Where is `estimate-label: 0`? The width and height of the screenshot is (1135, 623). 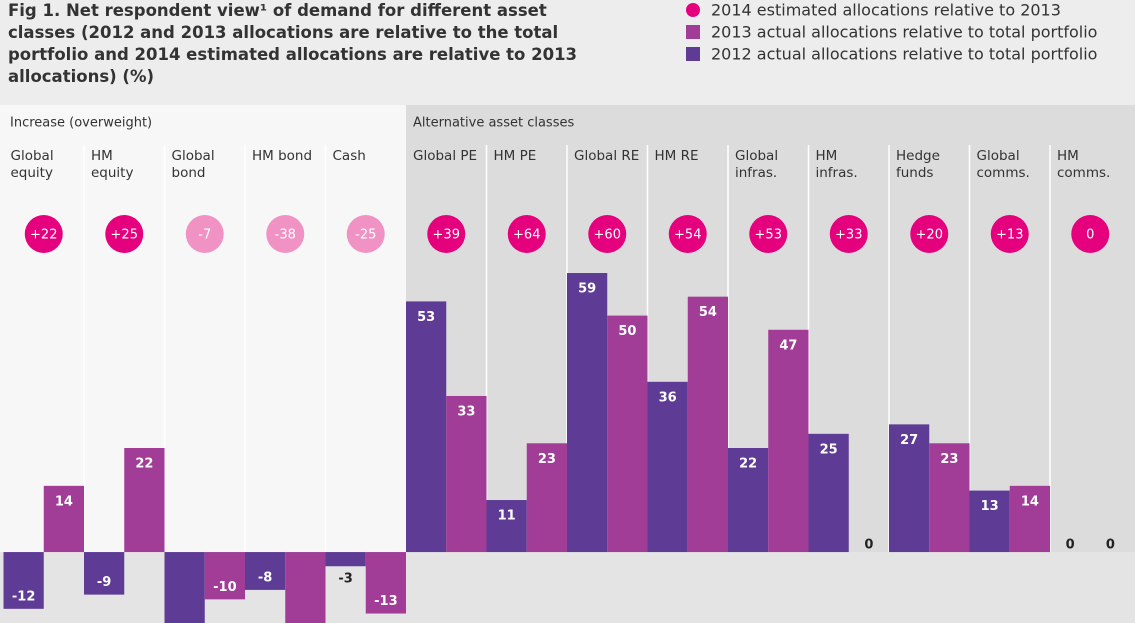 estimate-label: 0 is located at coordinates (1090, 235).